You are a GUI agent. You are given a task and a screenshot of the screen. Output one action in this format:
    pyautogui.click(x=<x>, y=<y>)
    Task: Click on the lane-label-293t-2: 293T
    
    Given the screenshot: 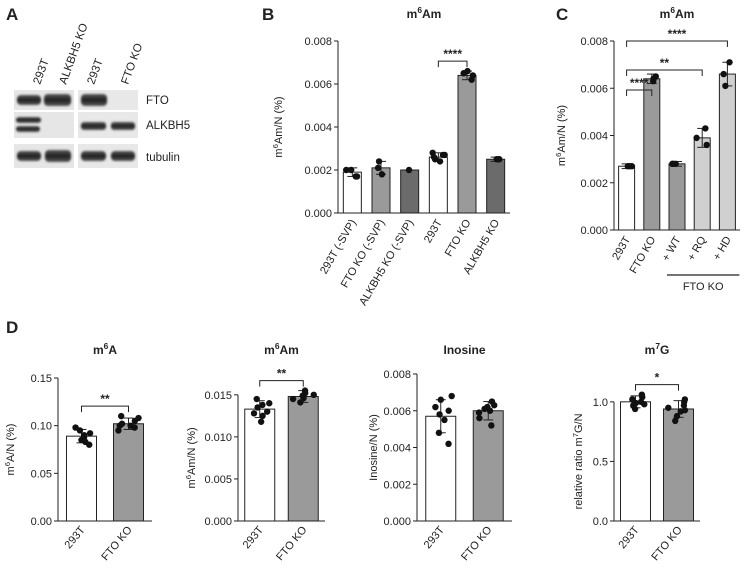 What is the action you would take?
    pyautogui.click(x=96, y=71)
    